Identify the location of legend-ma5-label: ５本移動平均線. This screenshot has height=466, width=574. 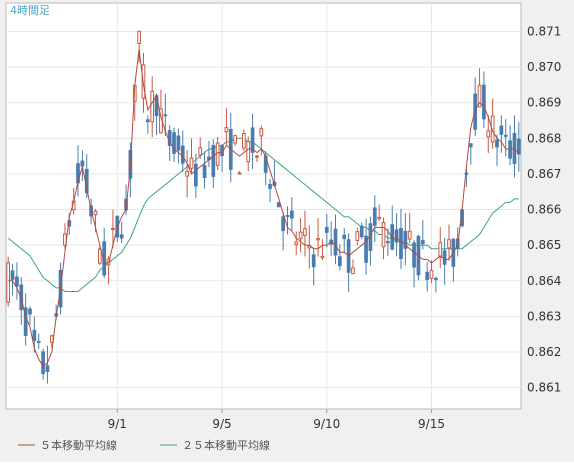
(78, 445).